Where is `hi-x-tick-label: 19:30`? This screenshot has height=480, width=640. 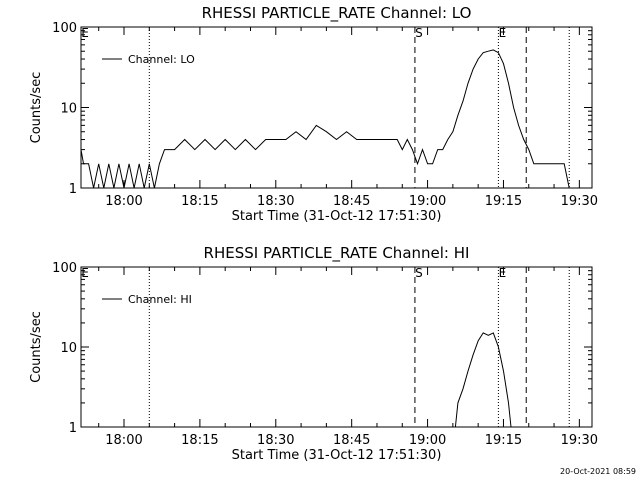
hi-x-tick-label: 19:30 is located at coordinates (579, 440).